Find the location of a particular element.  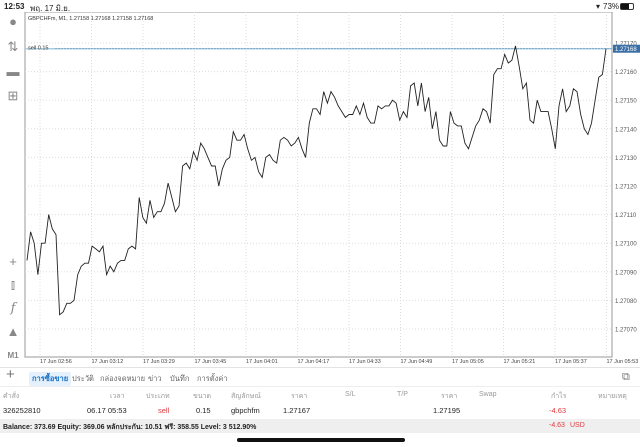

y-tick-label: 1.27090 is located at coordinates (626, 273).